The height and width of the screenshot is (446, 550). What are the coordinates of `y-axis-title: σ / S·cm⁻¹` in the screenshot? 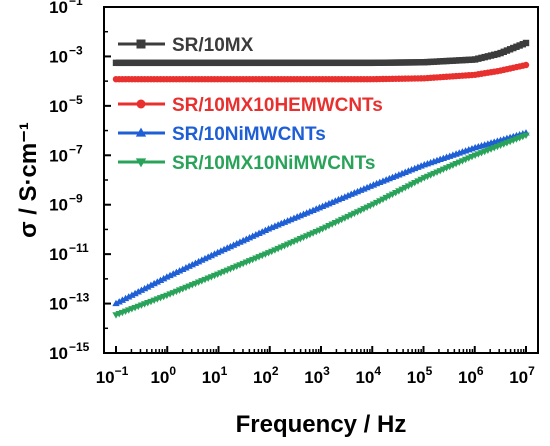 It's located at (28, 180).